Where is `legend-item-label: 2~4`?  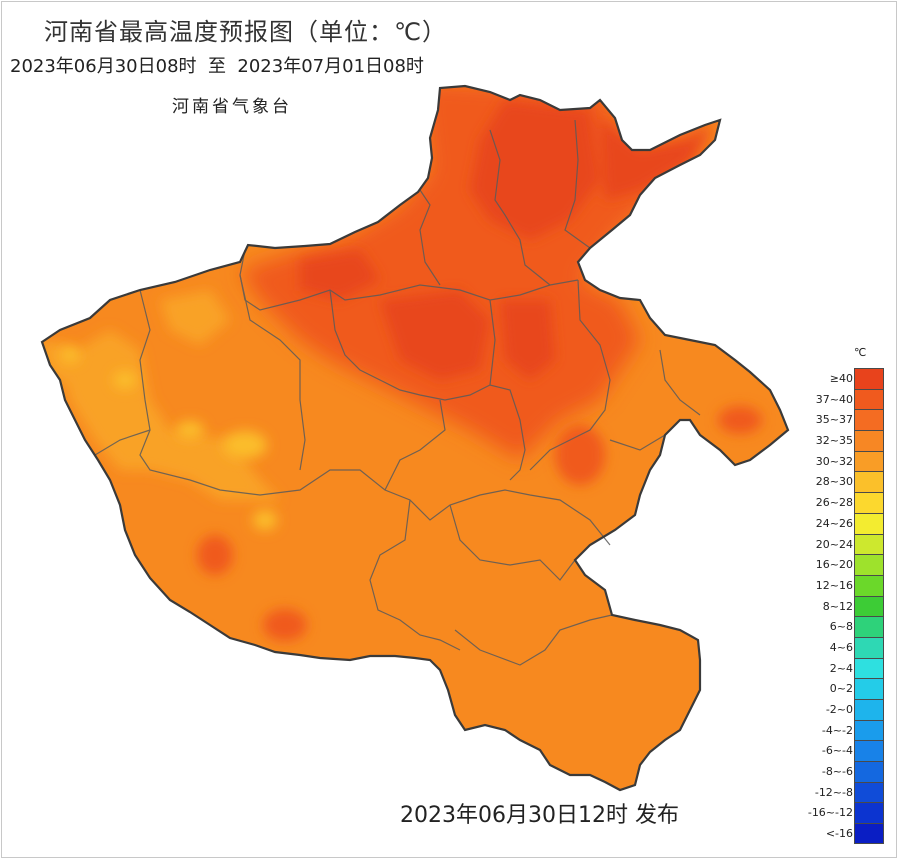
legend-item-label: 2~4 is located at coordinates (841, 668).